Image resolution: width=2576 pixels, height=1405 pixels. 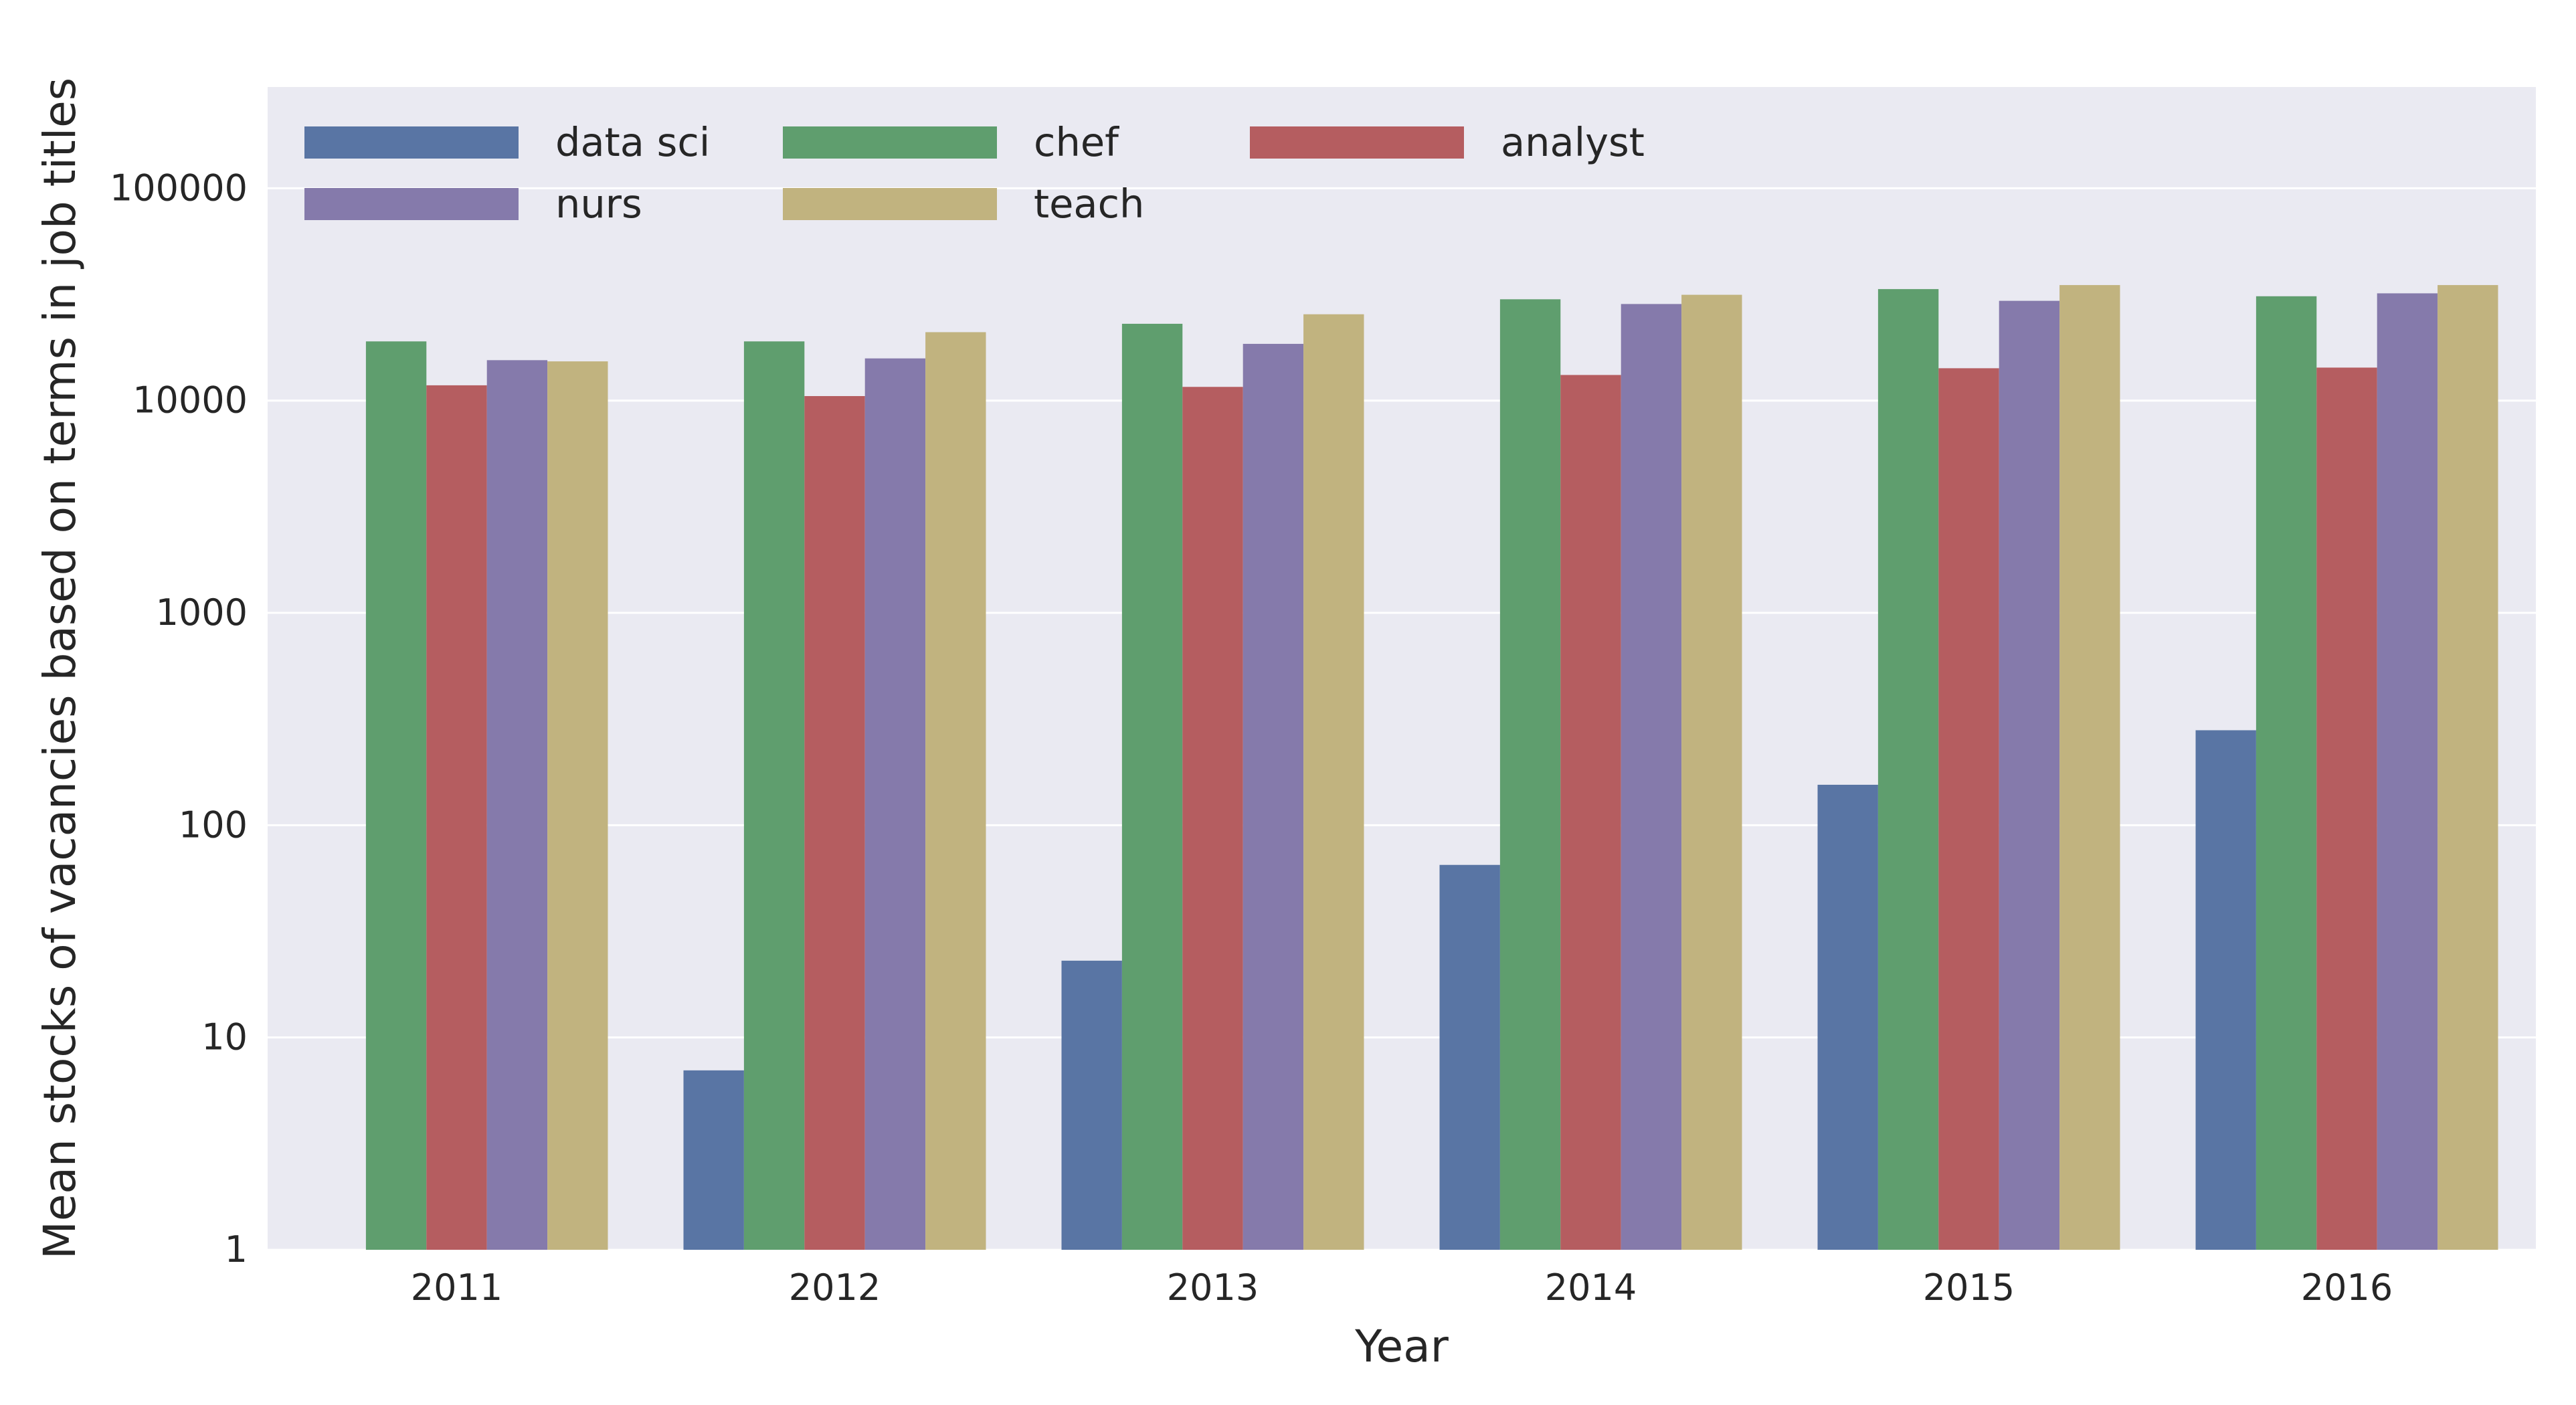 I want to click on y-tick-label: 100, so click(x=213, y=825).